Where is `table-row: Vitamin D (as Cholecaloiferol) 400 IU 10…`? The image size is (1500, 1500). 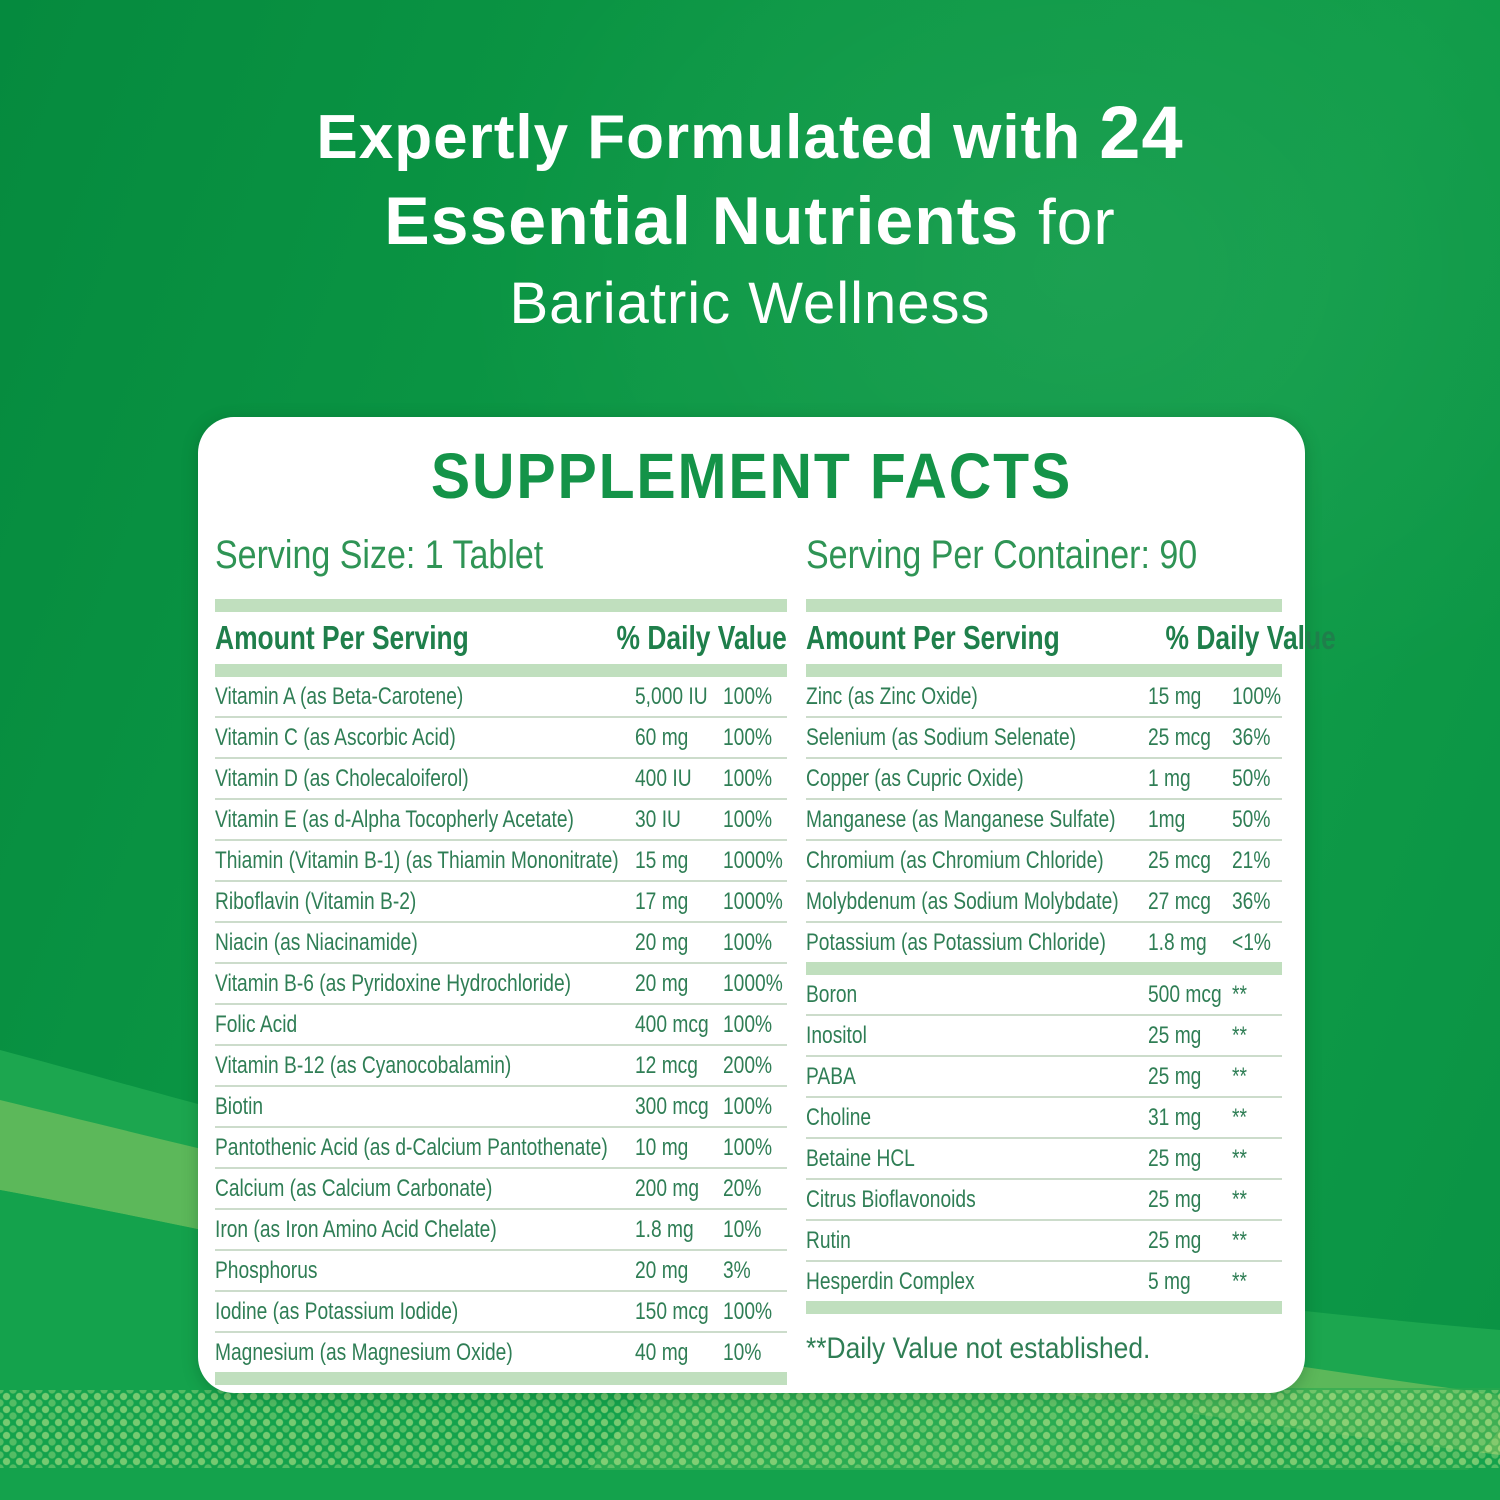
table-row: Vitamin D (as Cholecaloiferol) 400 IU 10… is located at coordinates (501, 777).